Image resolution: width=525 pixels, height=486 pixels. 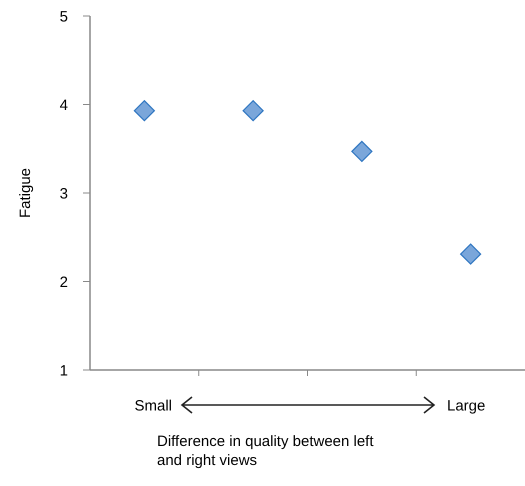 What do you see at coordinates (64, 105) in the screenshot?
I see `y-tick-label: 4` at bounding box center [64, 105].